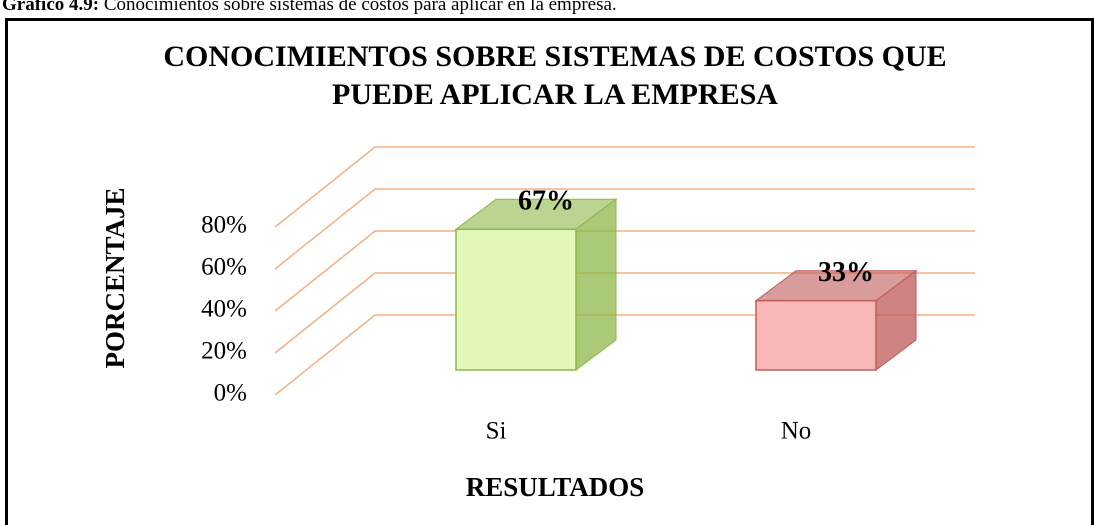 The width and height of the screenshot is (1095, 525). Describe the element at coordinates (496, 431) in the screenshot. I see `x-tick-label: Si` at that location.